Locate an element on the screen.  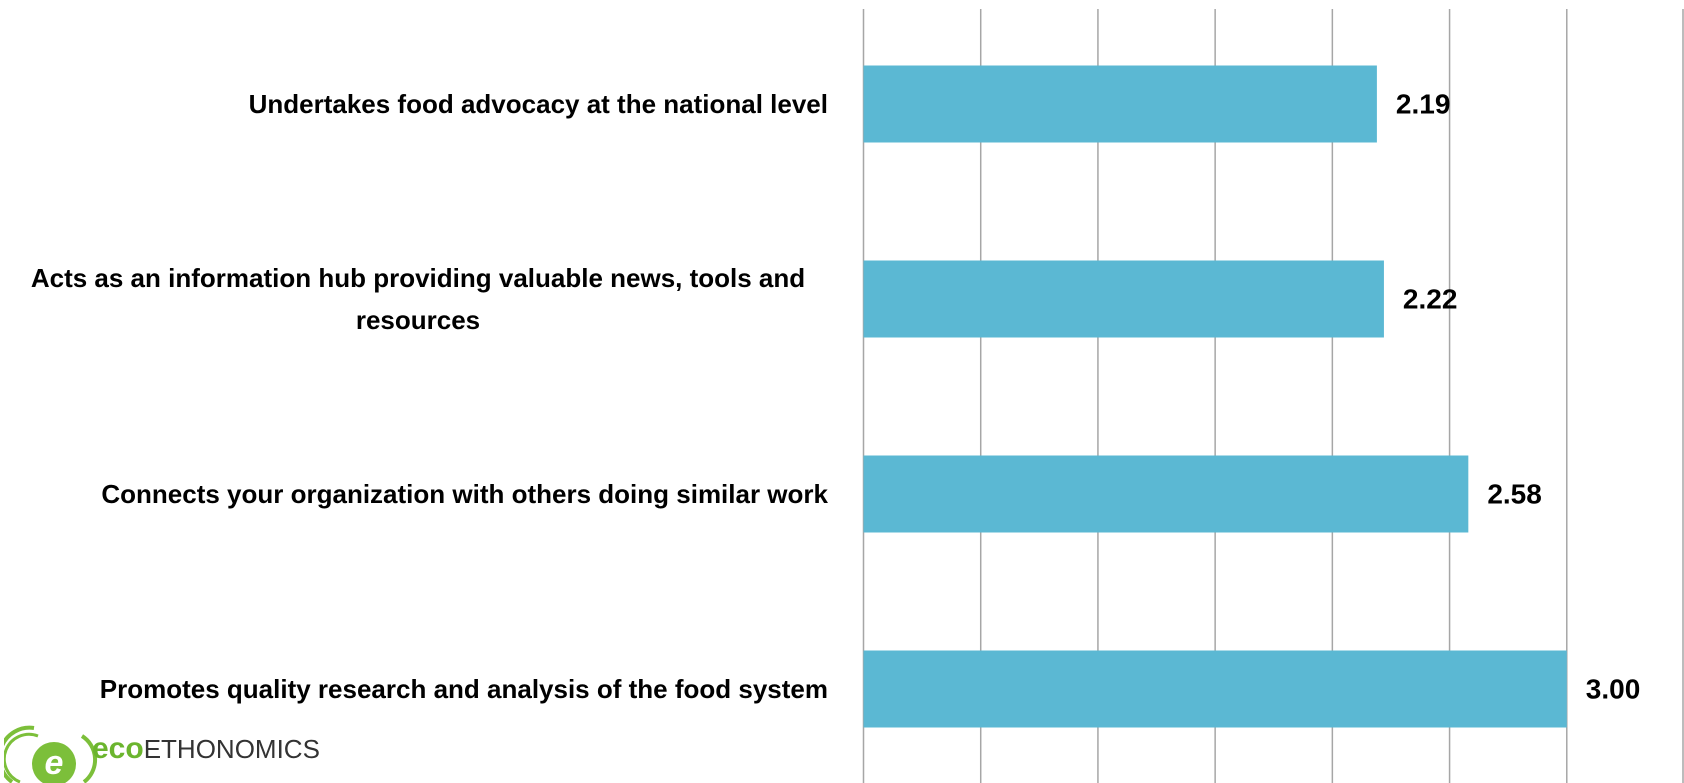
logo: e ecoETHONOMICS is located at coordinates (194, 752).